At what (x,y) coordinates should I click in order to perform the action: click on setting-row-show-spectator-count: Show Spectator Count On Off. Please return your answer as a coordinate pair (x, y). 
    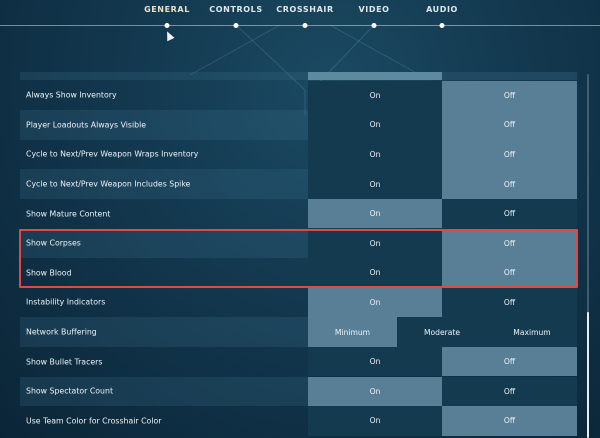
    Looking at the image, I should click on (298, 391).